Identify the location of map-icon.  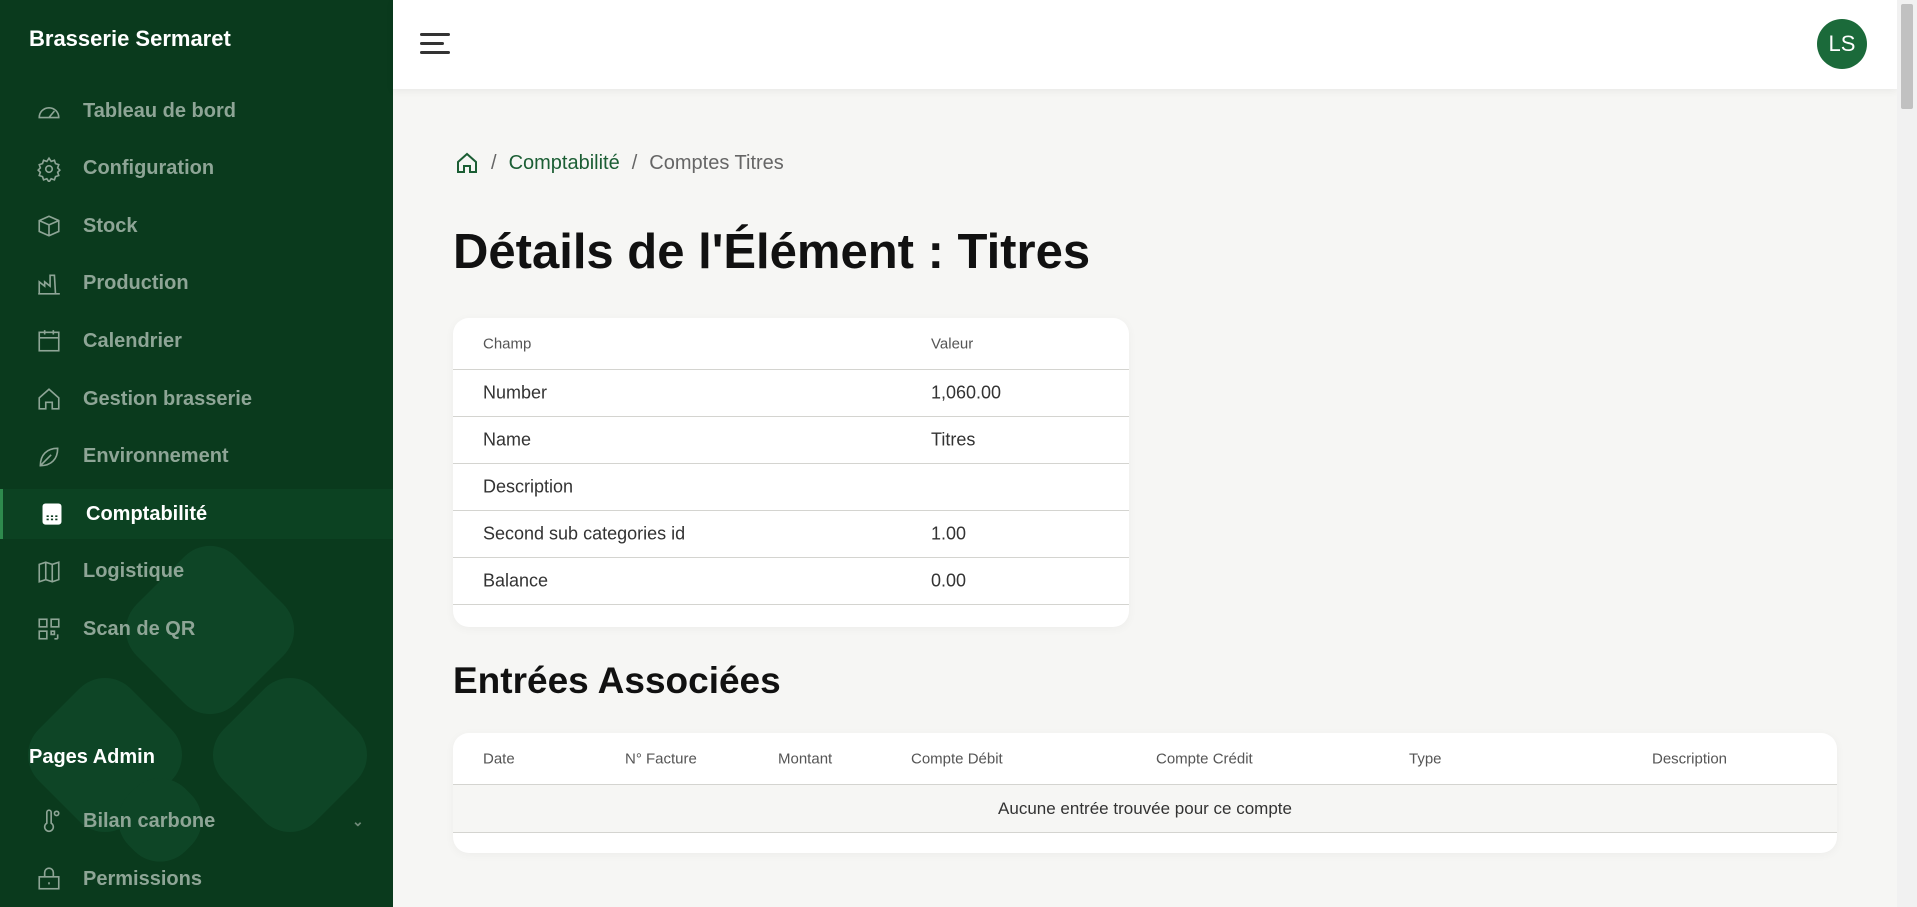
(49, 571).